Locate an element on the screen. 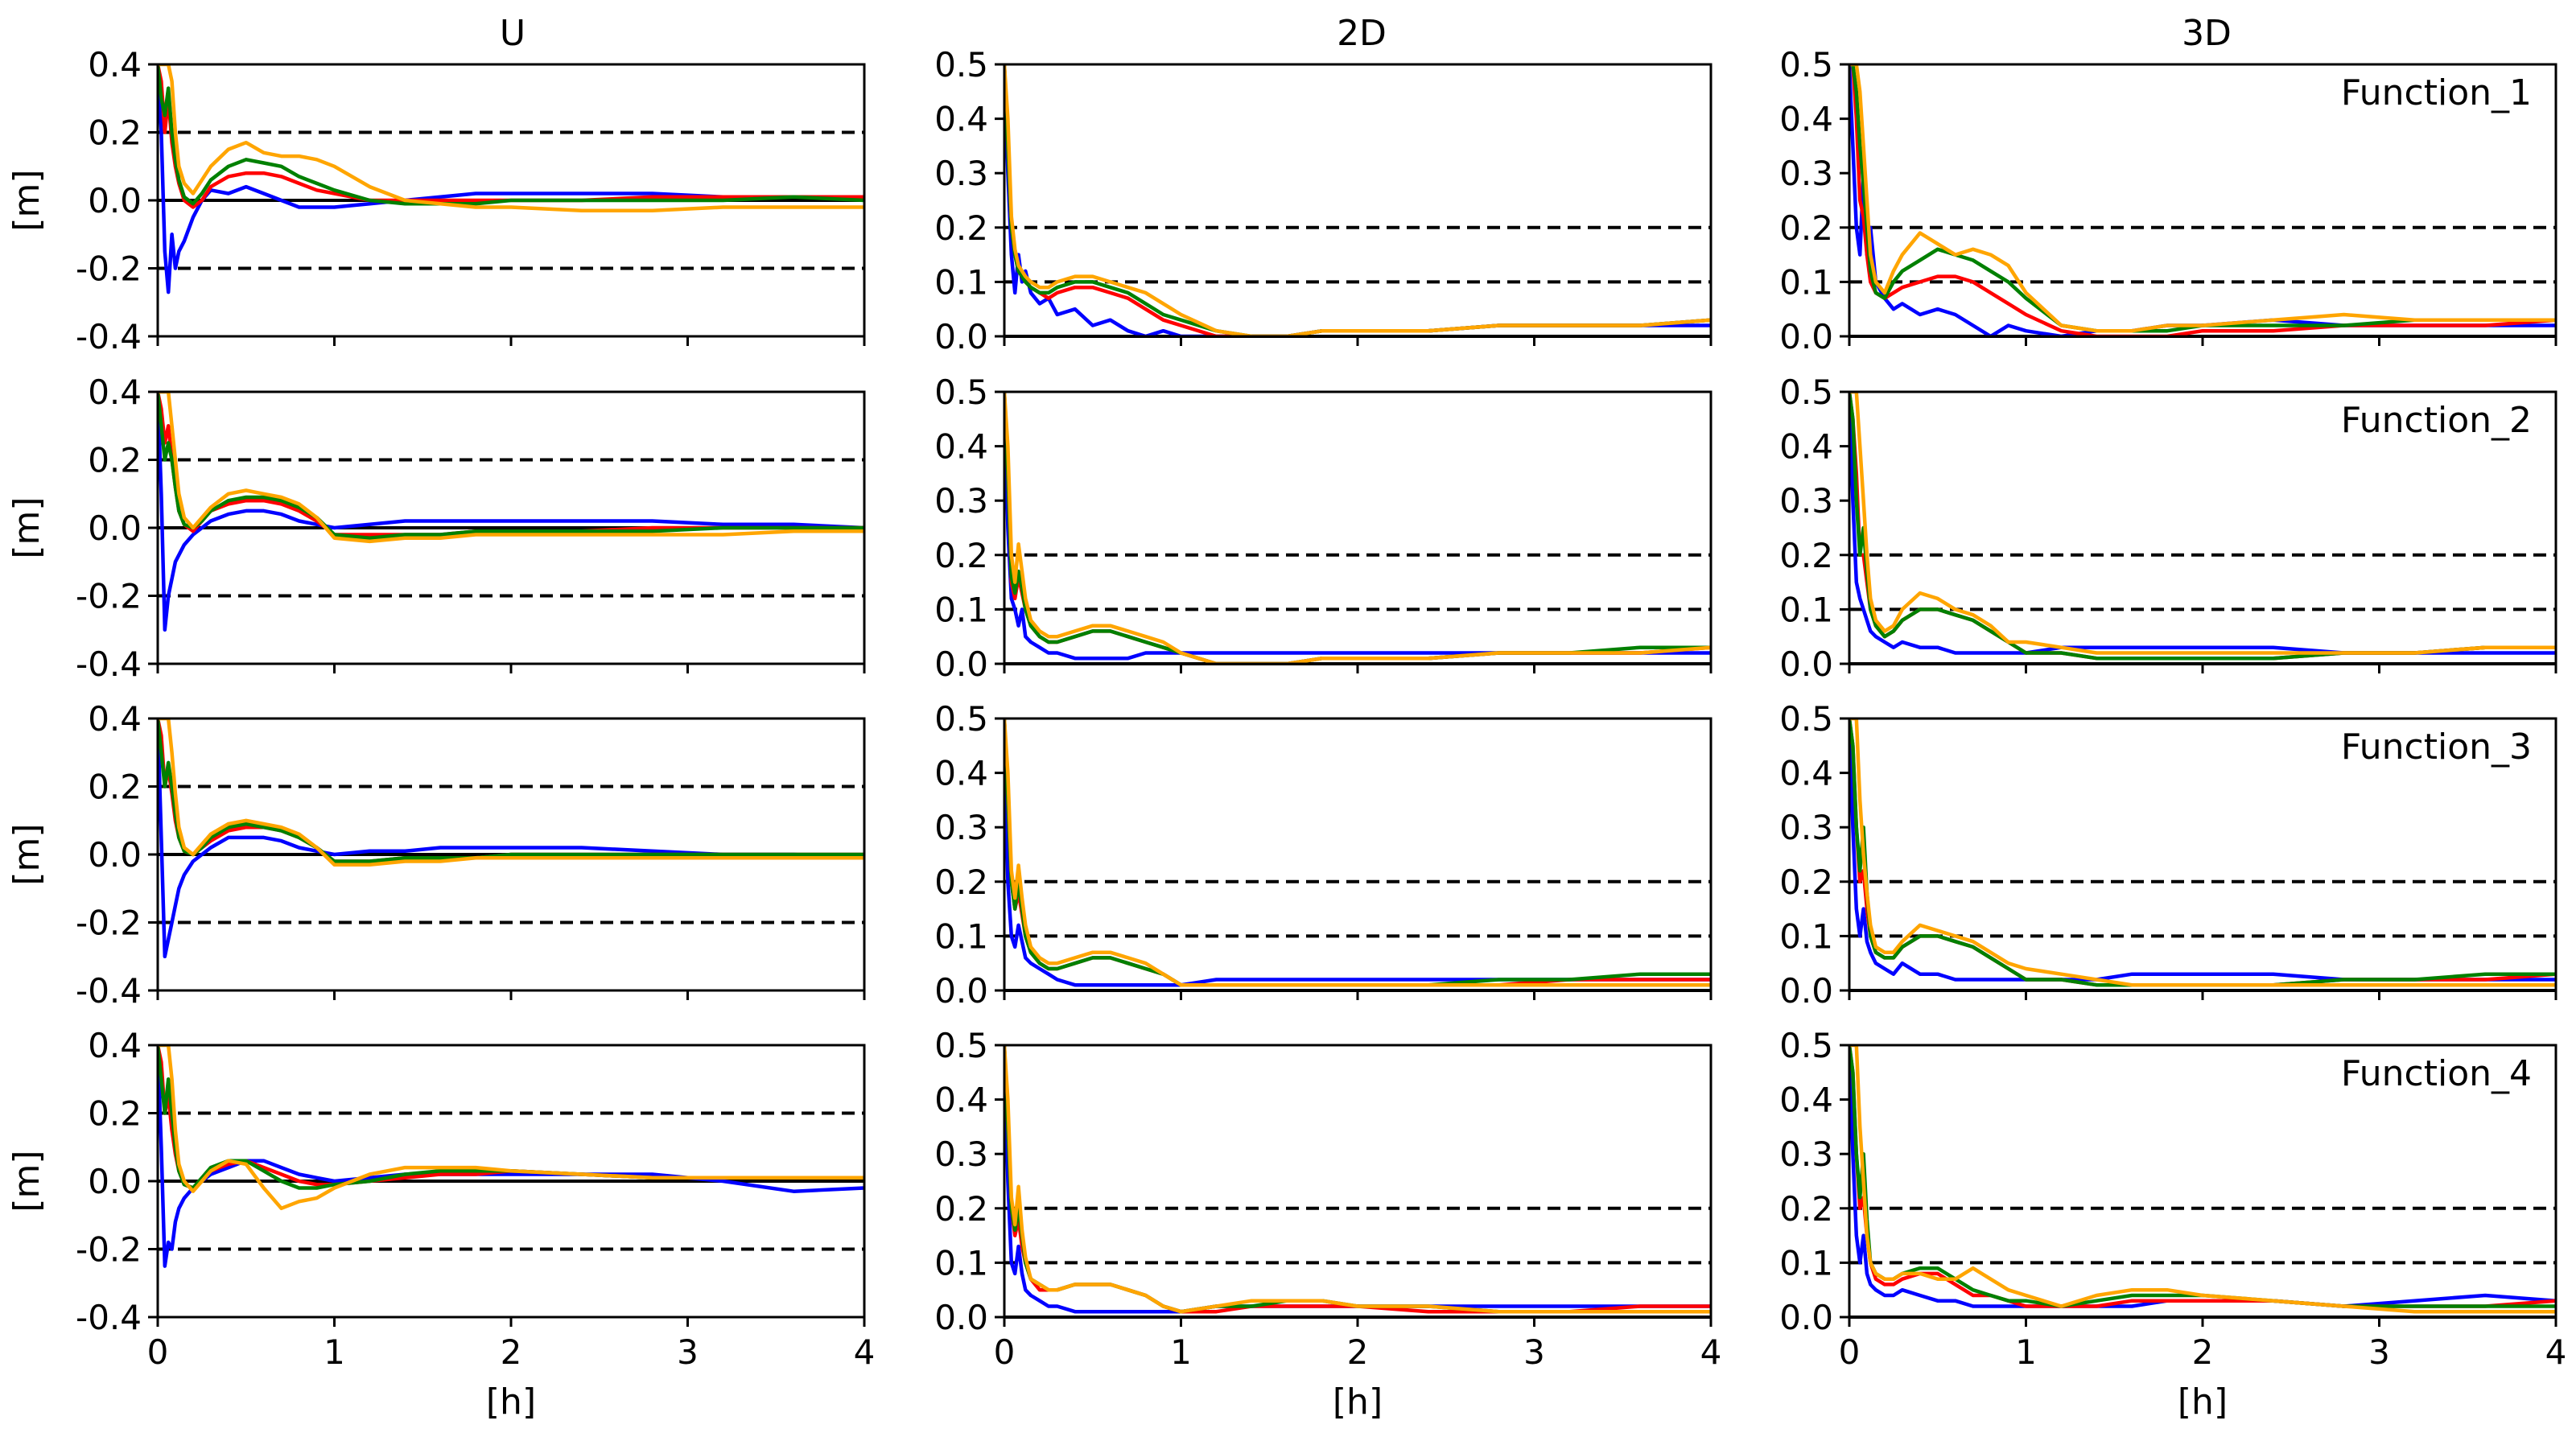 This screenshot has height=1437, width=2576. panel-r1-c1: -0.4 -0.2 0.0 0.2 0.4 [m] is located at coordinates (436, 200).